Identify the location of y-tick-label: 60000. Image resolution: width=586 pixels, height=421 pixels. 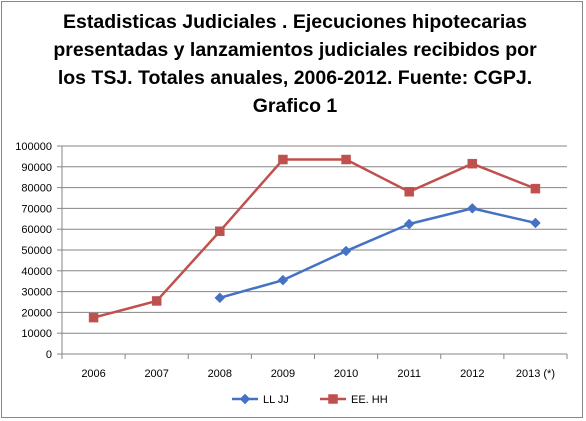
(36, 230).